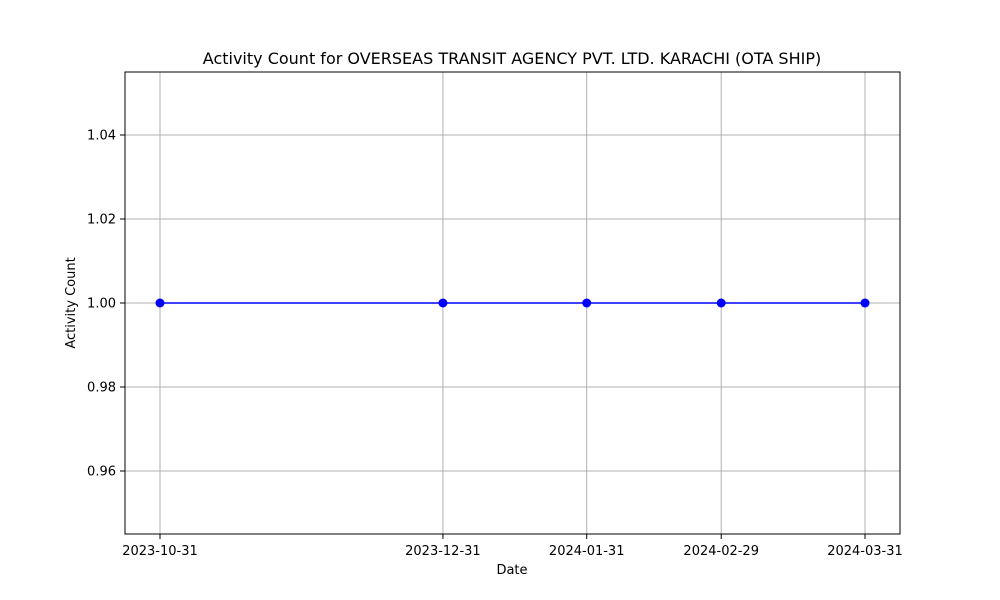  Describe the element at coordinates (587, 551) in the screenshot. I see `x-tick-label: 2024-01-31` at that location.